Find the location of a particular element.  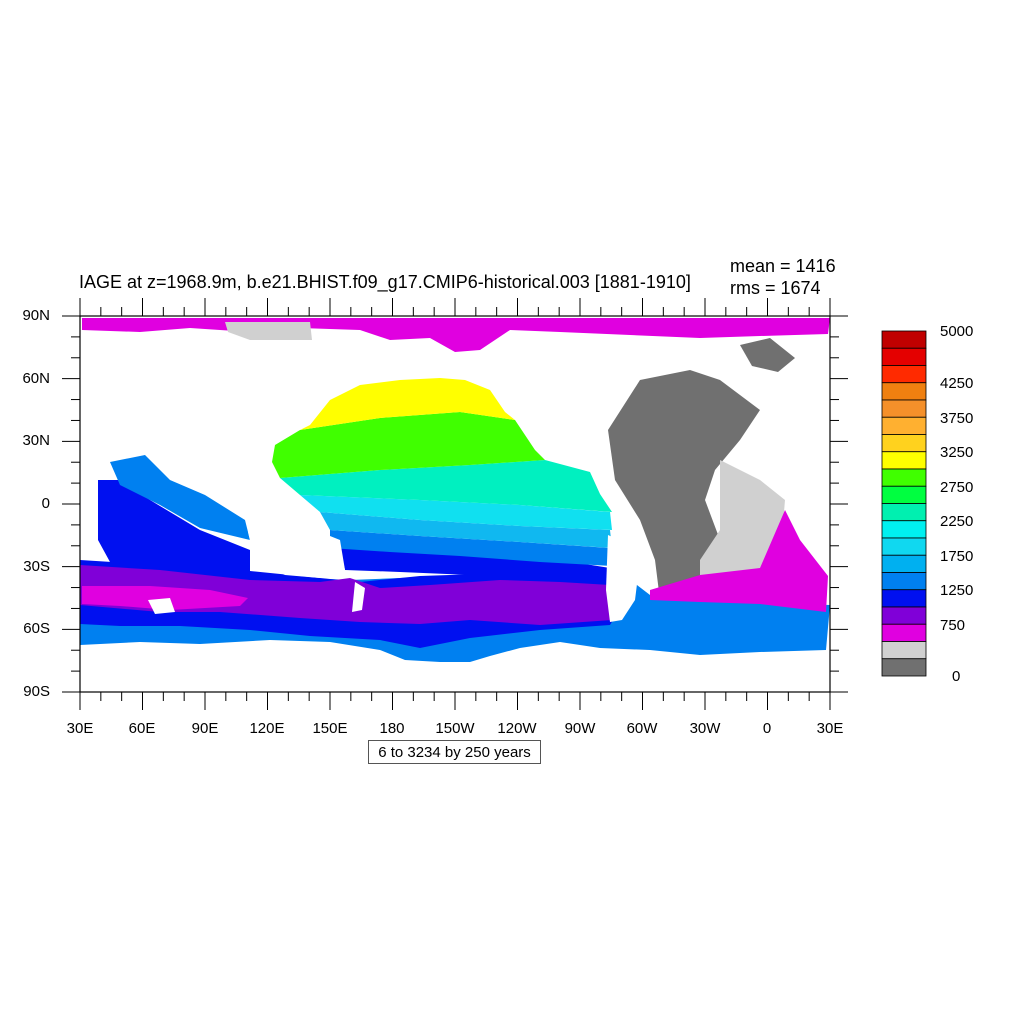

land-masses is located at coordinates (394, 538).